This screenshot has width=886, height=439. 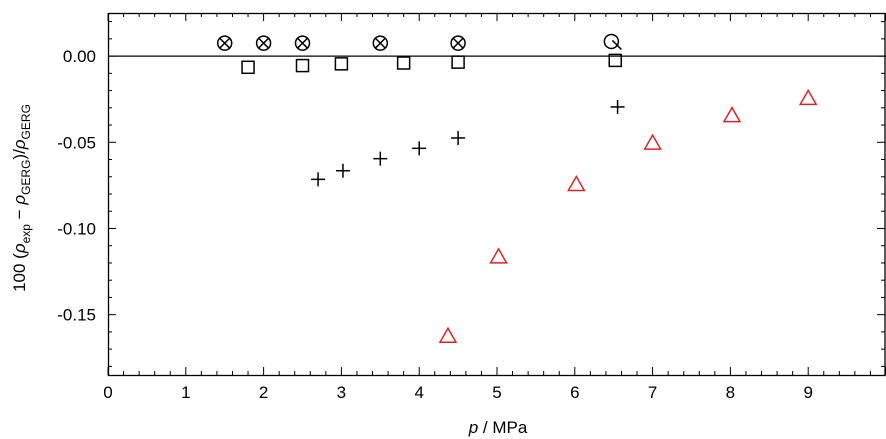 I want to click on data-point-circle-slash, so click(x=612, y=41).